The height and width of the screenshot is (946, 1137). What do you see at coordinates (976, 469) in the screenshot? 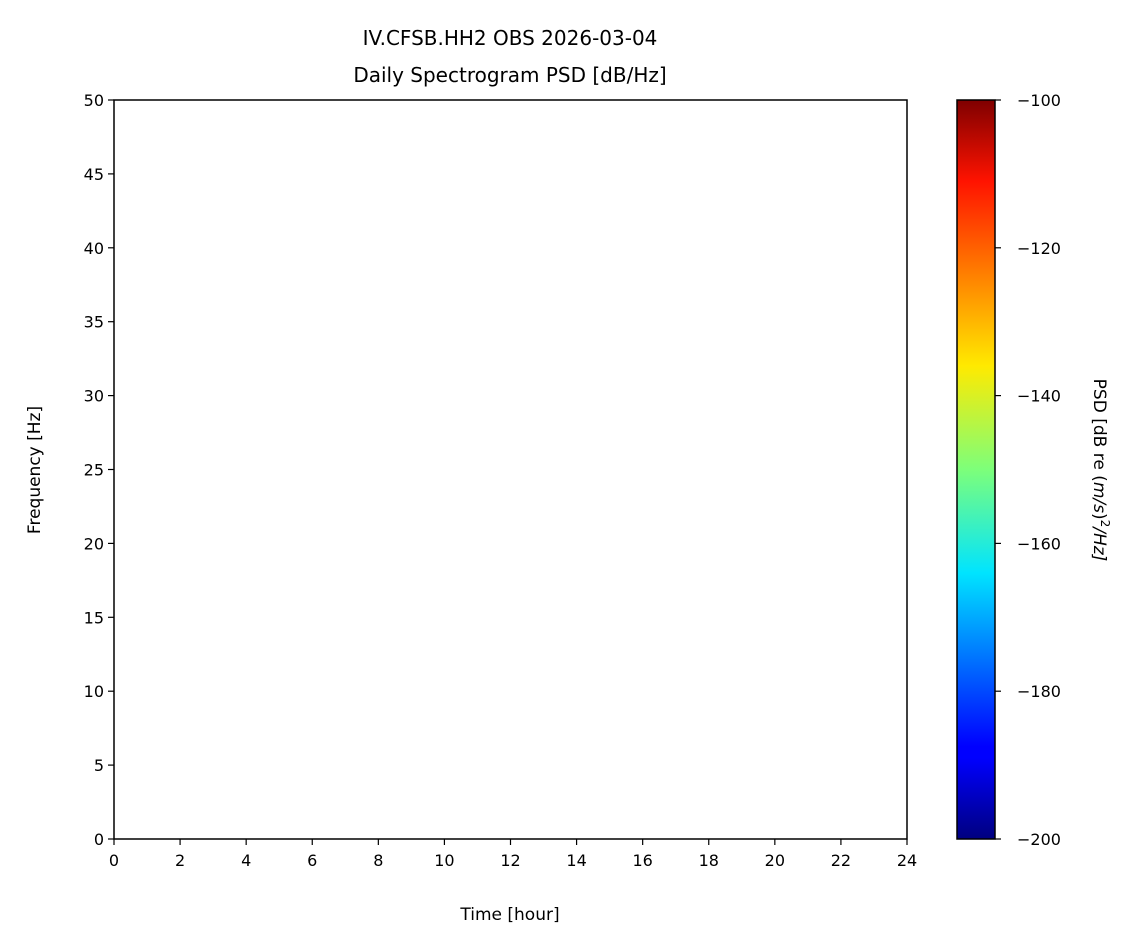
I see `colorbar` at bounding box center [976, 469].